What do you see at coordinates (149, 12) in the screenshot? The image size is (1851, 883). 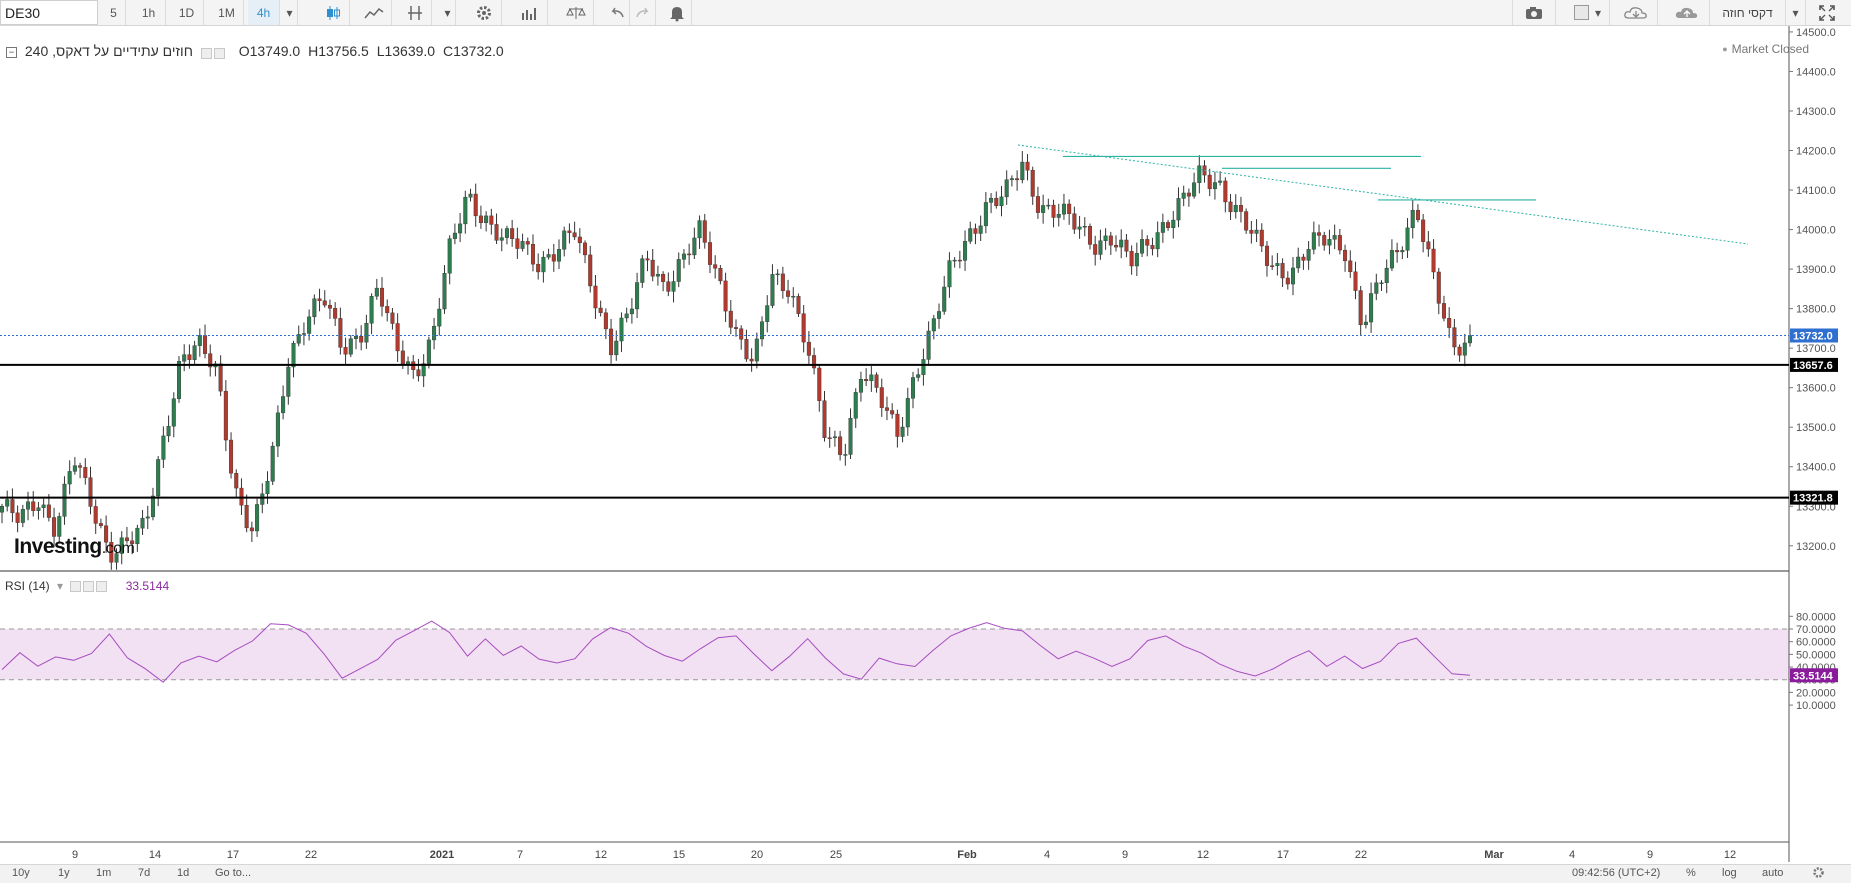 I see `interval-1h: 1h` at bounding box center [149, 12].